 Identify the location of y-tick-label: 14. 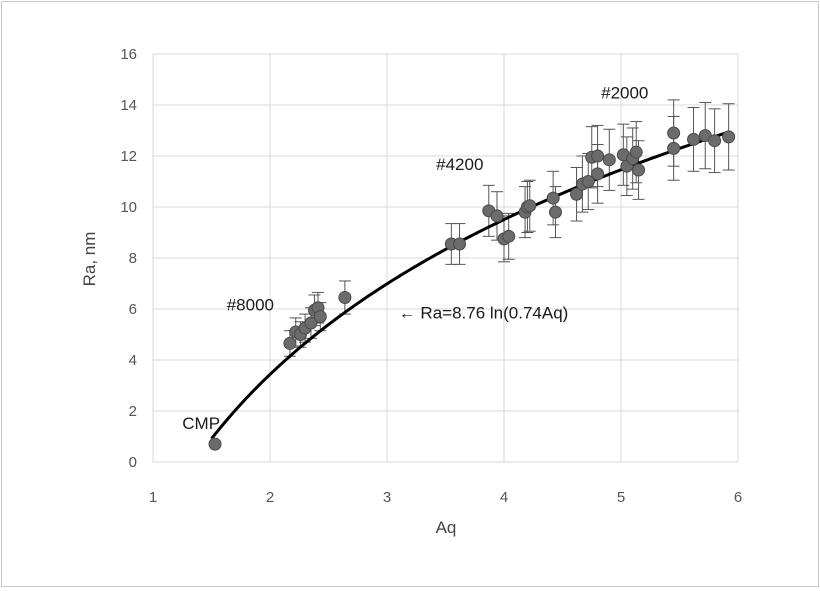
(128, 105).